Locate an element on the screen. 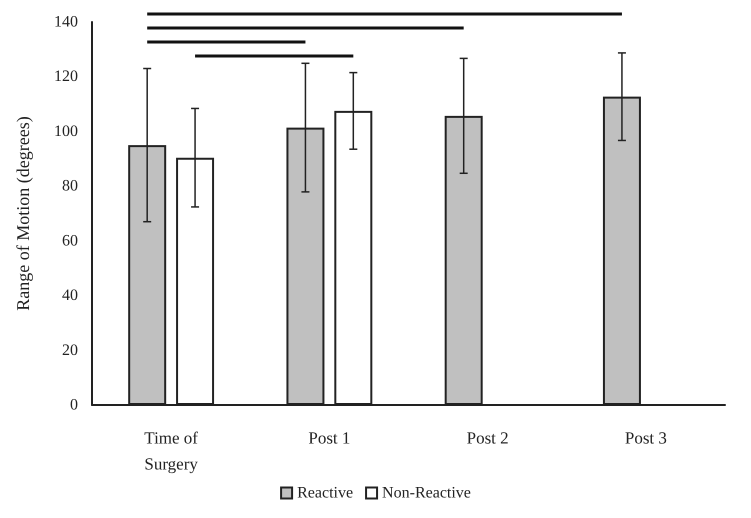  x-tick-label: Post 1 is located at coordinates (329, 438).